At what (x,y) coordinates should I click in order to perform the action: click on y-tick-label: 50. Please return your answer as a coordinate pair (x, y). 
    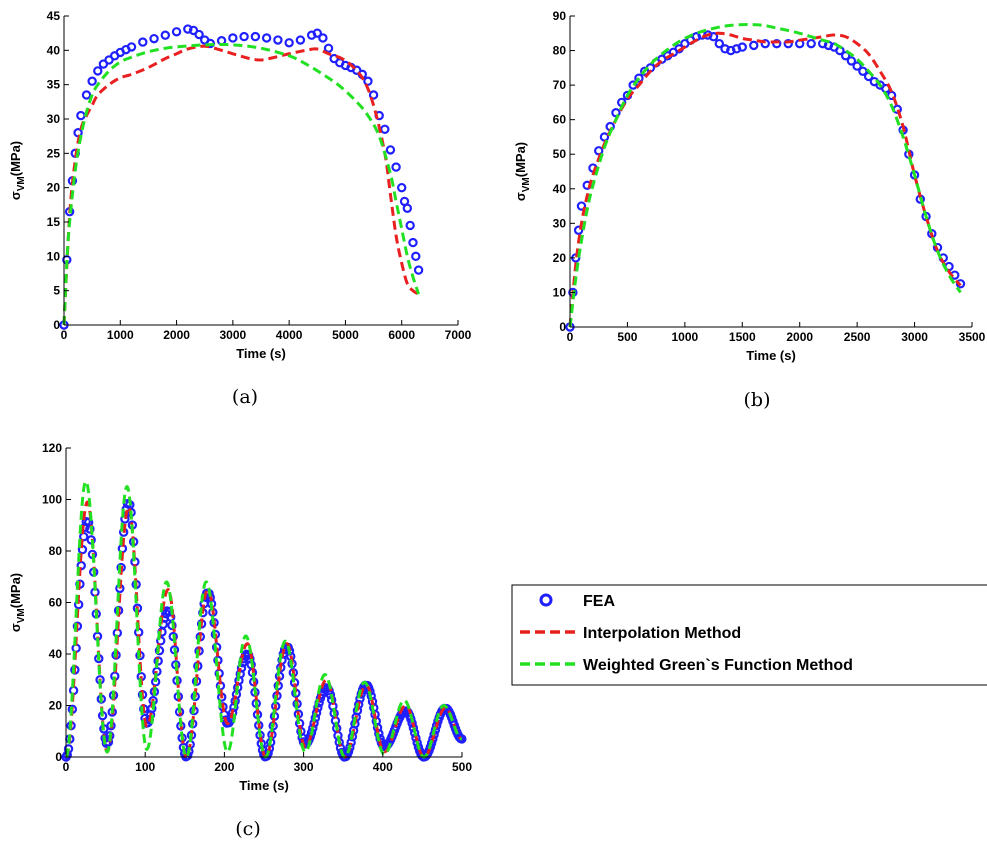
    Looking at the image, I should click on (560, 154).